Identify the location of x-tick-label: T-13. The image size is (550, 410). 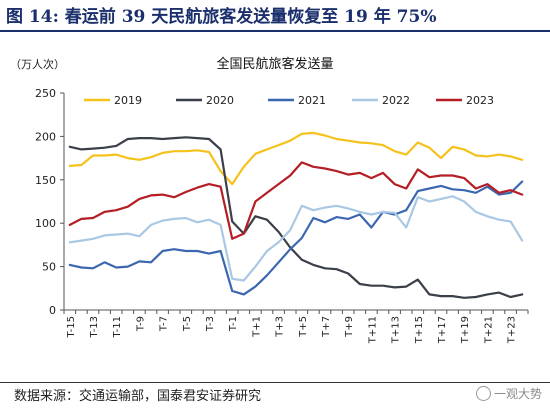
(94, 327).